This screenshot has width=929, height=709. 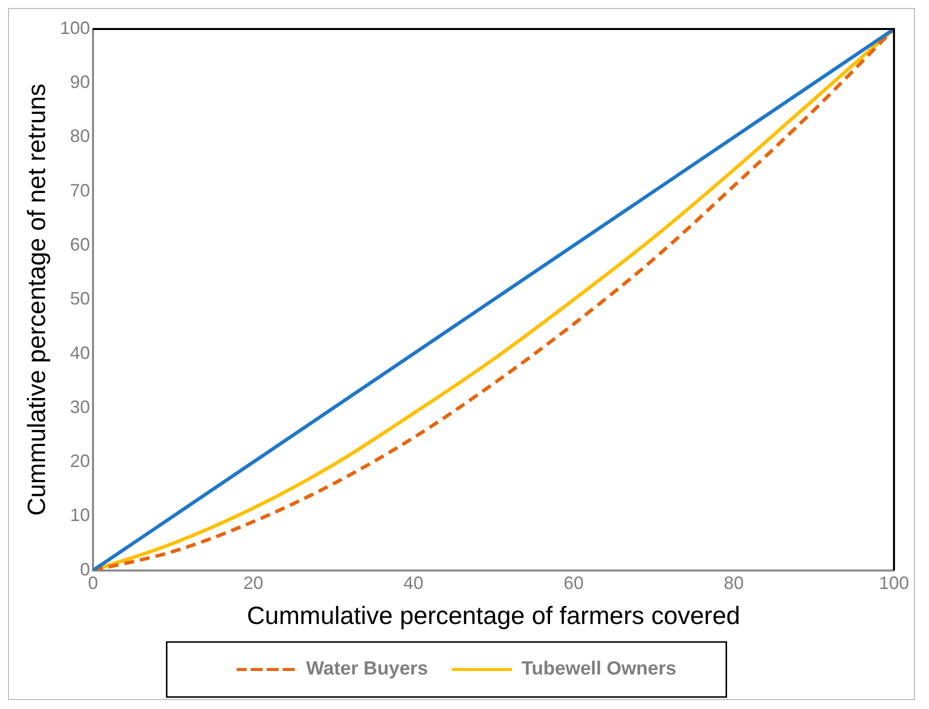 What do you see at coordinates (253, 583) in the screenshot?
I see `x-tick-label: 20` at bounding box center [253, 583].